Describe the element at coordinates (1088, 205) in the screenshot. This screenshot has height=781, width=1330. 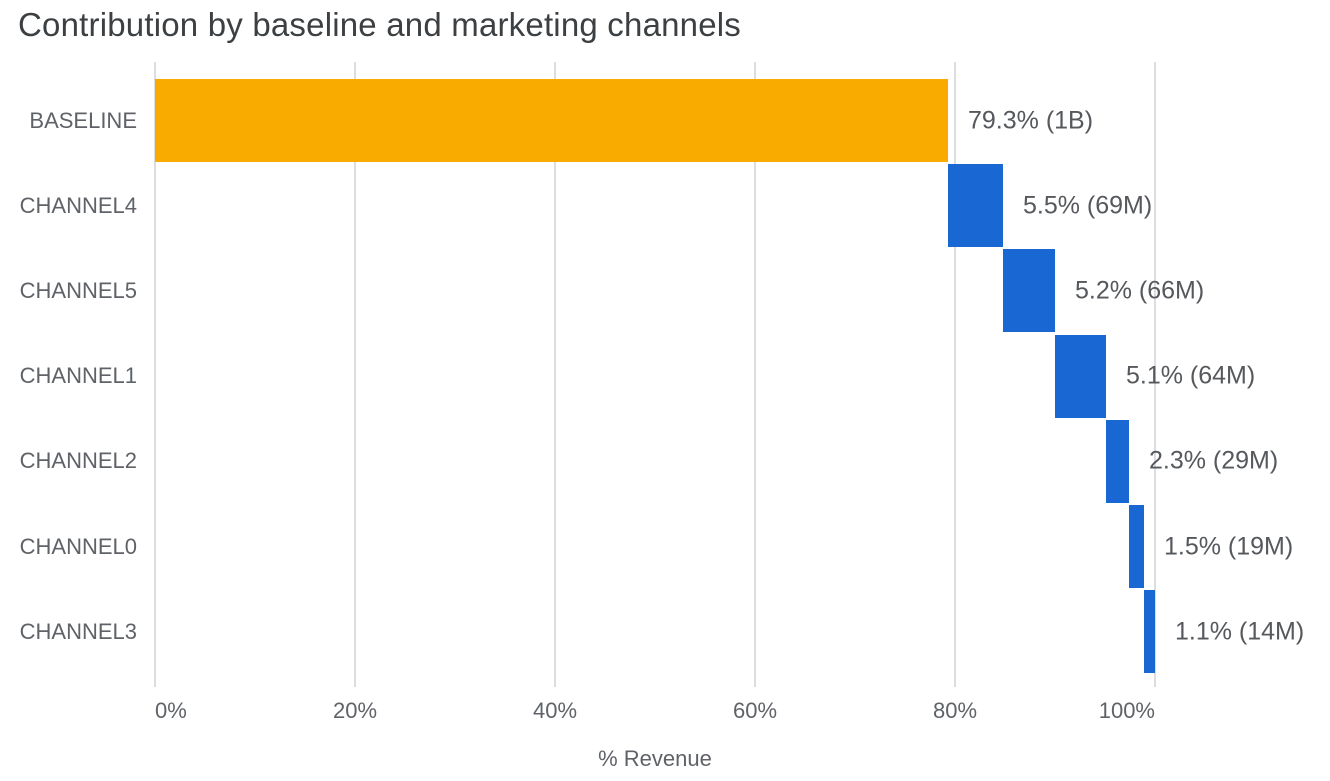
I see `value-label-channel4: 5.5% (69M)` at that location.